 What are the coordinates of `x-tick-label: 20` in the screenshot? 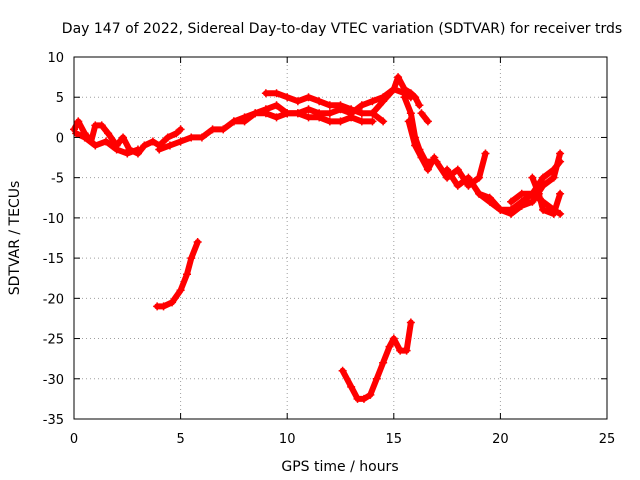 It's located at (500, 439).